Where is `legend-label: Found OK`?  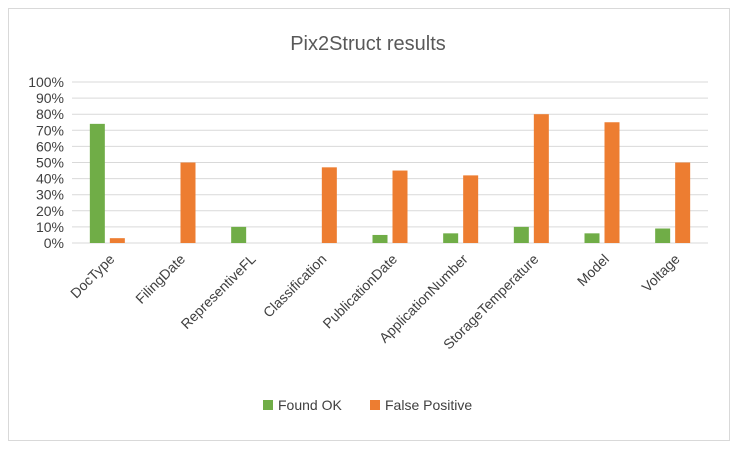 legend-label: Found OK is located at coordinates (310, 405).